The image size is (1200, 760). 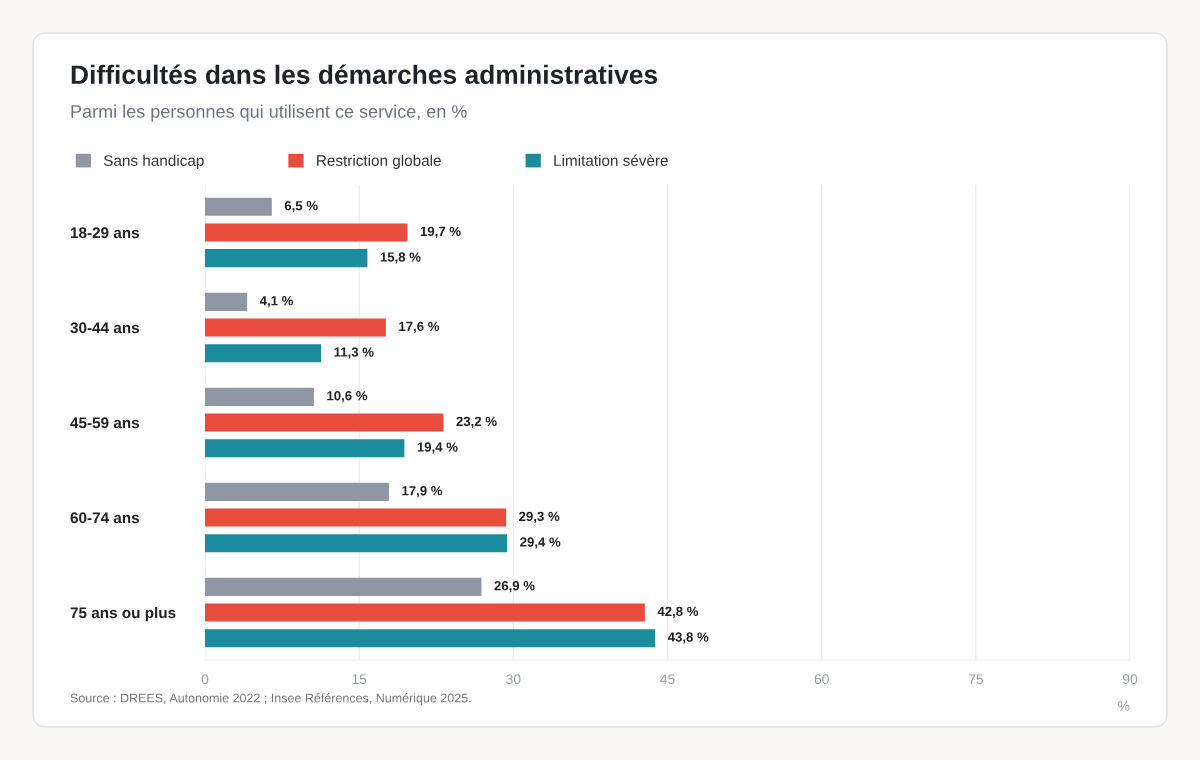 What do you see at coordinates (153, 161) in the screenshot?
I see `legend-label: Sans handicap` at bounding box center [153, 161].